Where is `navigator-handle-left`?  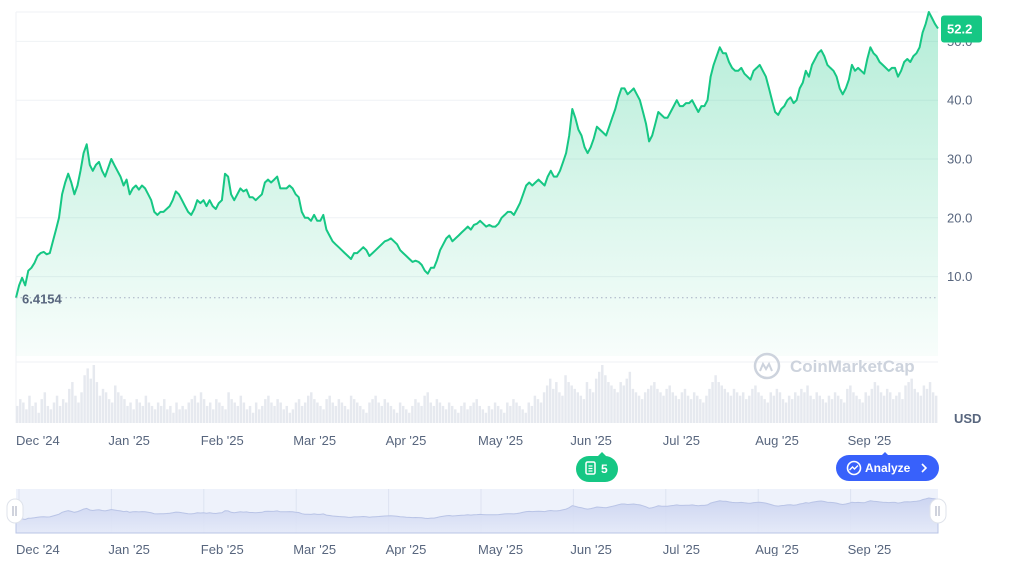
navigator-handle-left is located at coordinates (15, 511).